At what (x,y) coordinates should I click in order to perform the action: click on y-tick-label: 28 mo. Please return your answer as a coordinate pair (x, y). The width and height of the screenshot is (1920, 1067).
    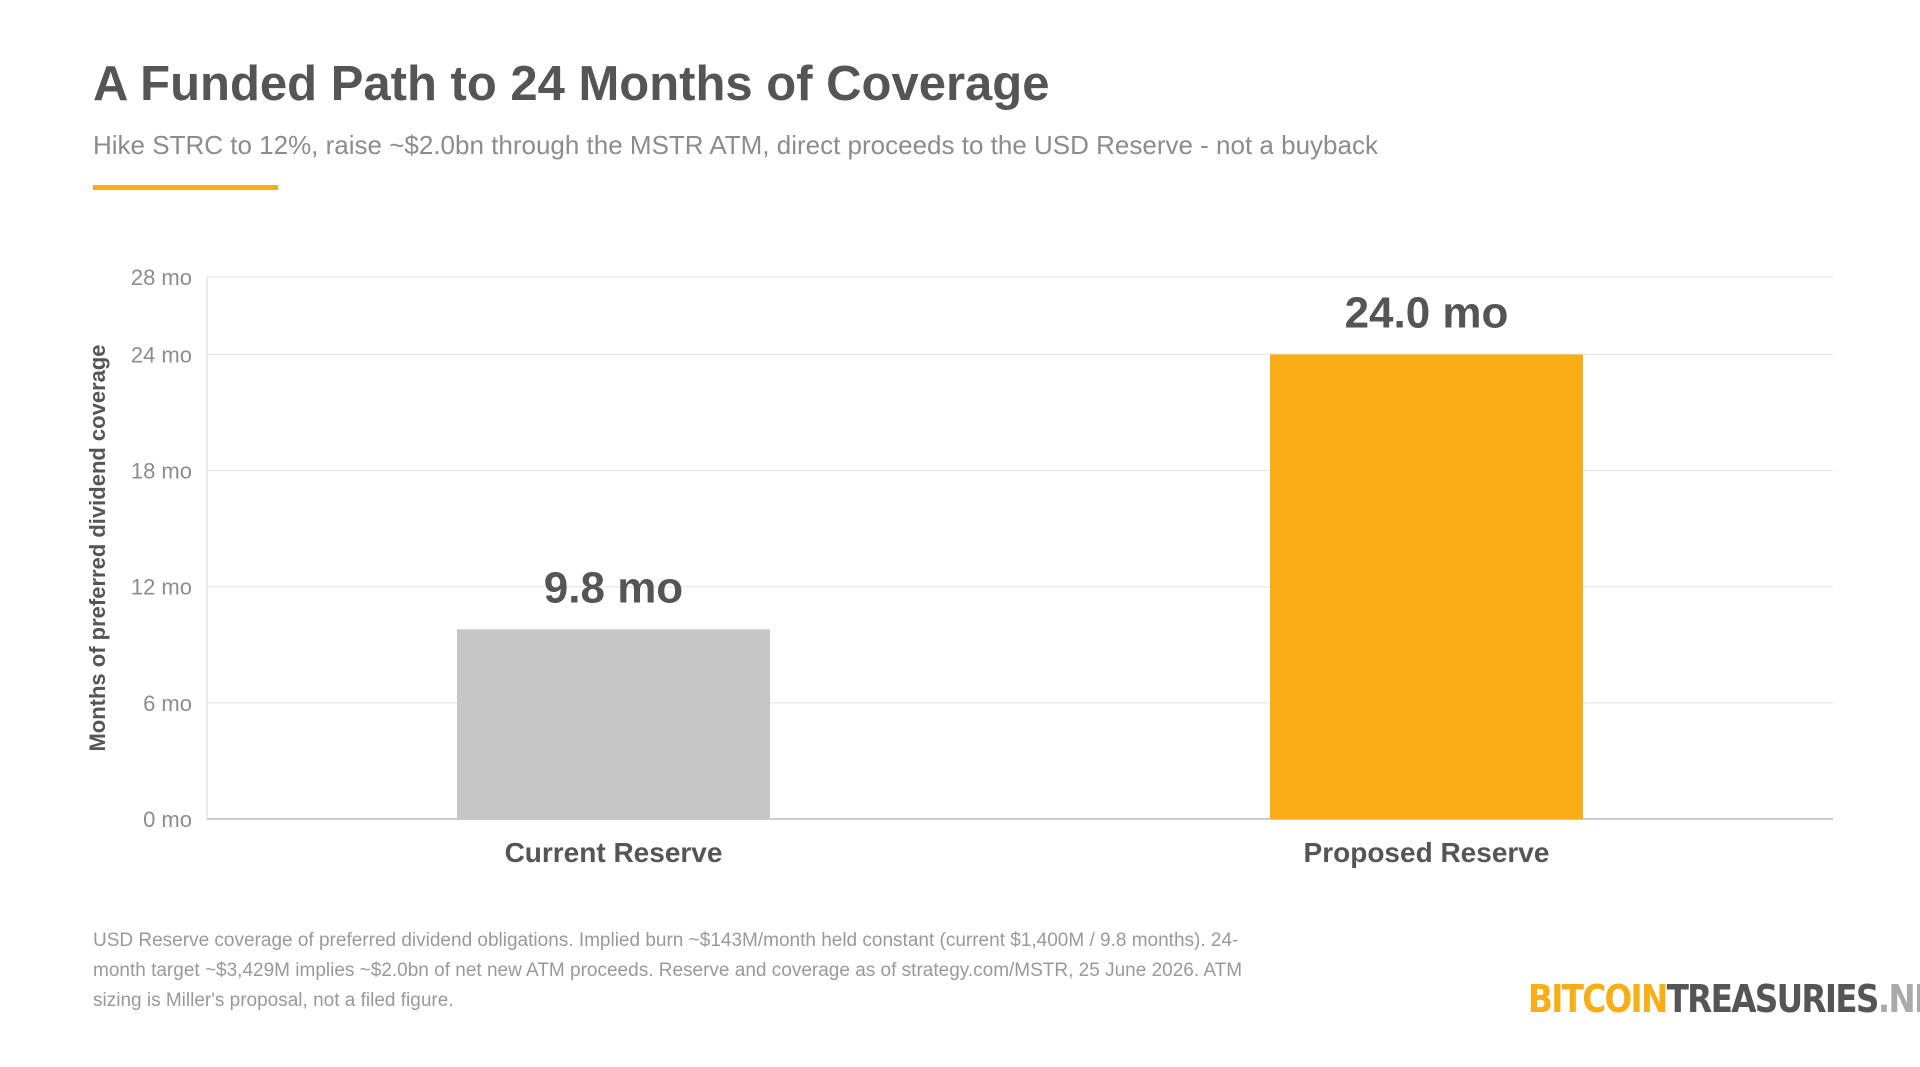
    Looking at the image, I should click on (161, 277).